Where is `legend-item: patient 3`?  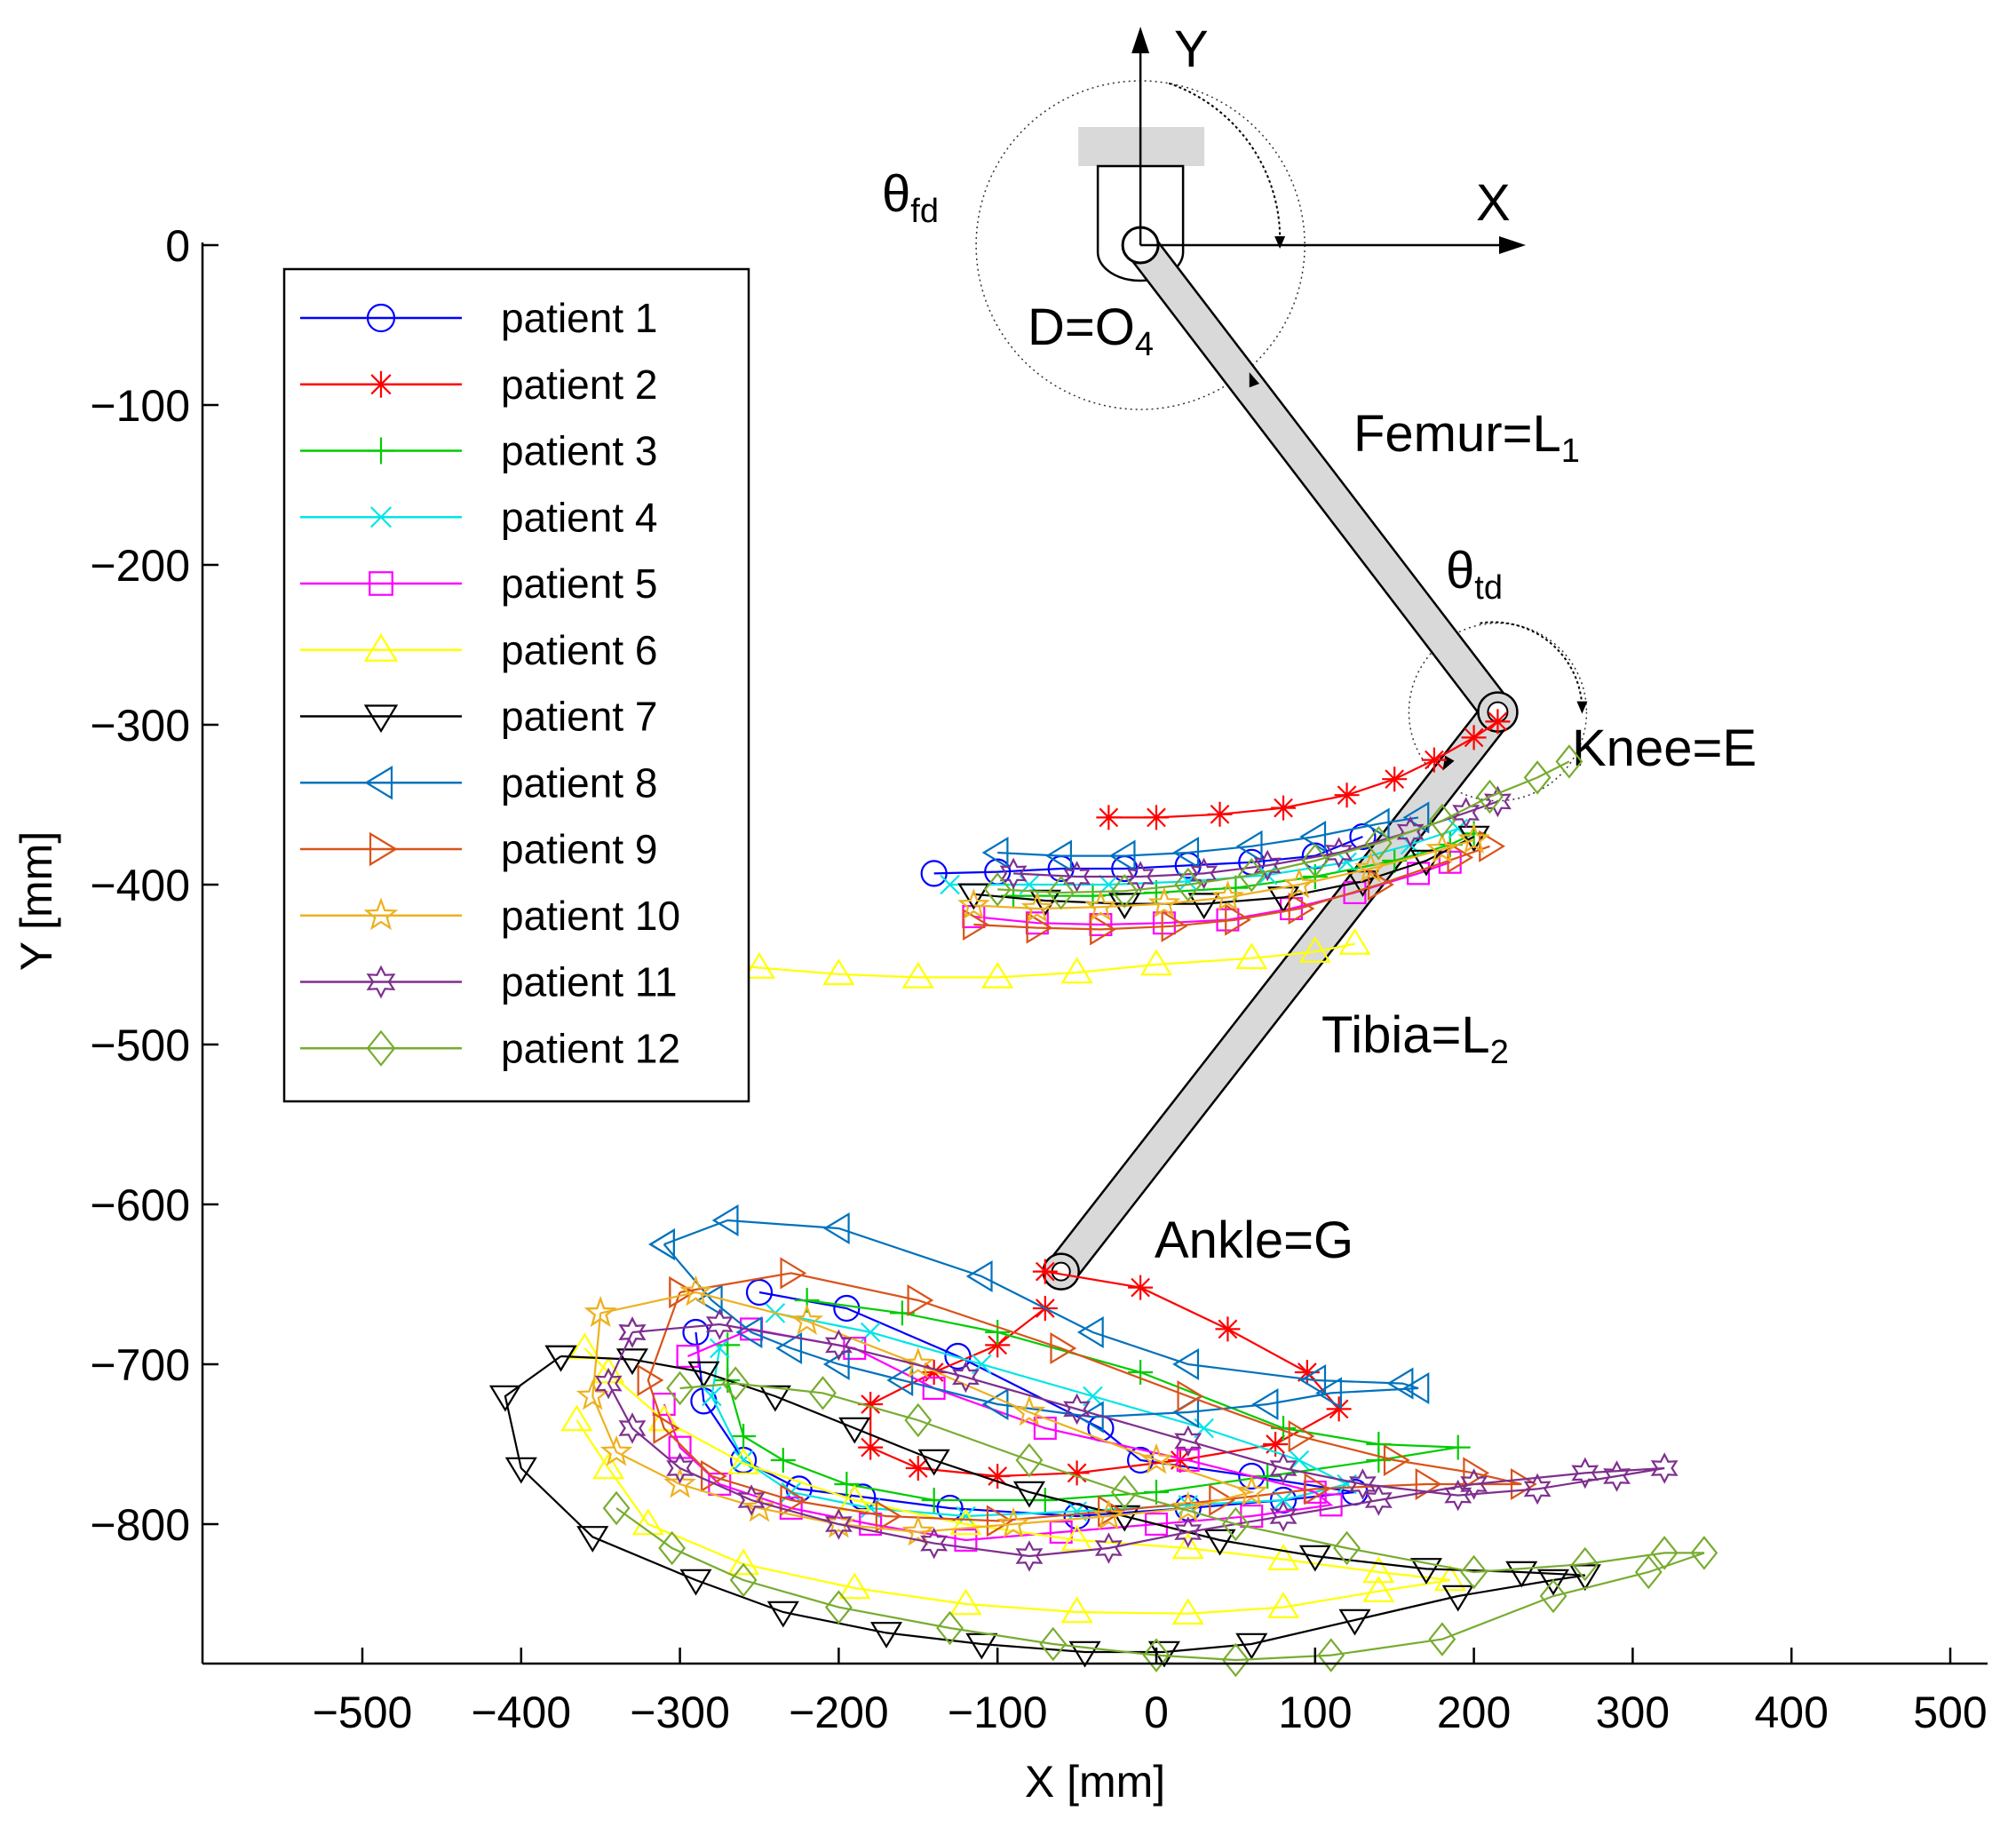 legend-item: patient 3 is located at coordinates (478, 451).